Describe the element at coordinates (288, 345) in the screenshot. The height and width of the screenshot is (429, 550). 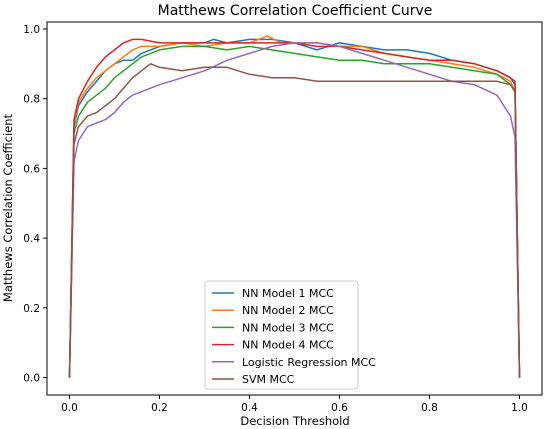
I see `legend-label-4: NN Model 4 MCC` at that location.